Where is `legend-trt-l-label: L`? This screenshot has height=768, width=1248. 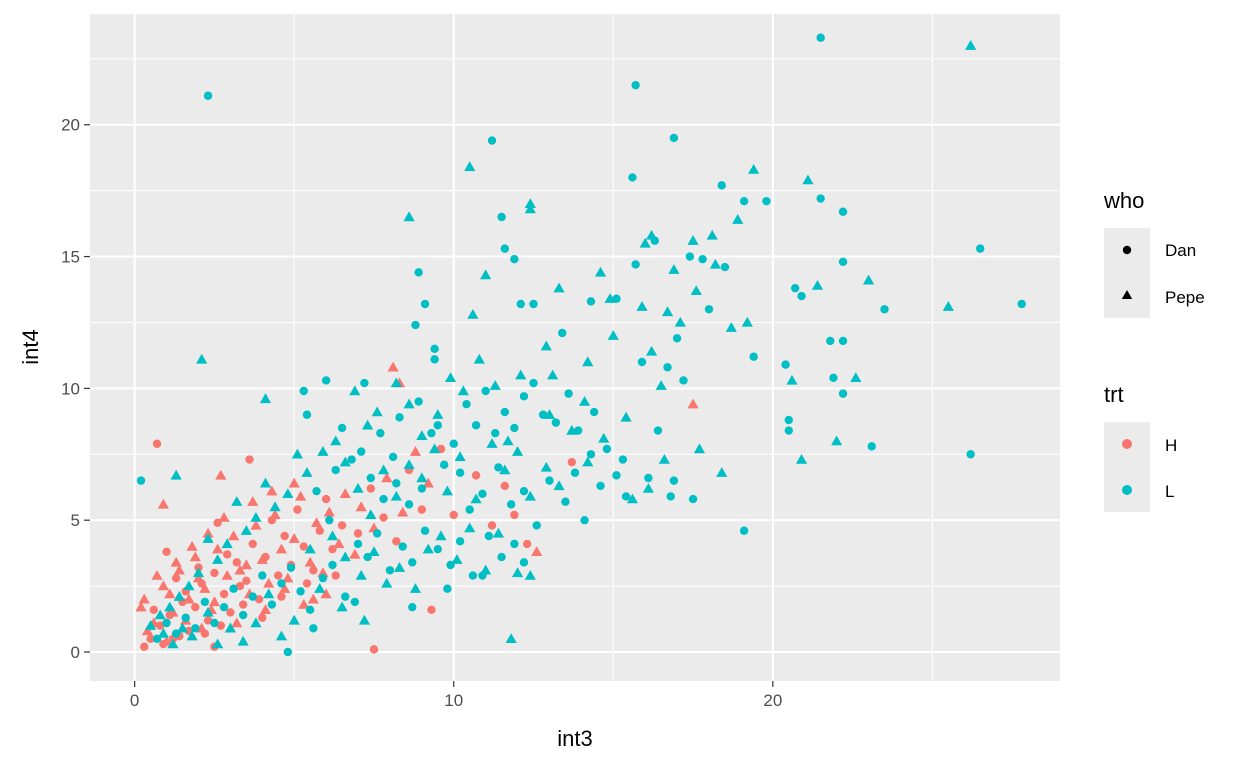 legend-trt-l-label: L is located at coordinates (1169, 491).